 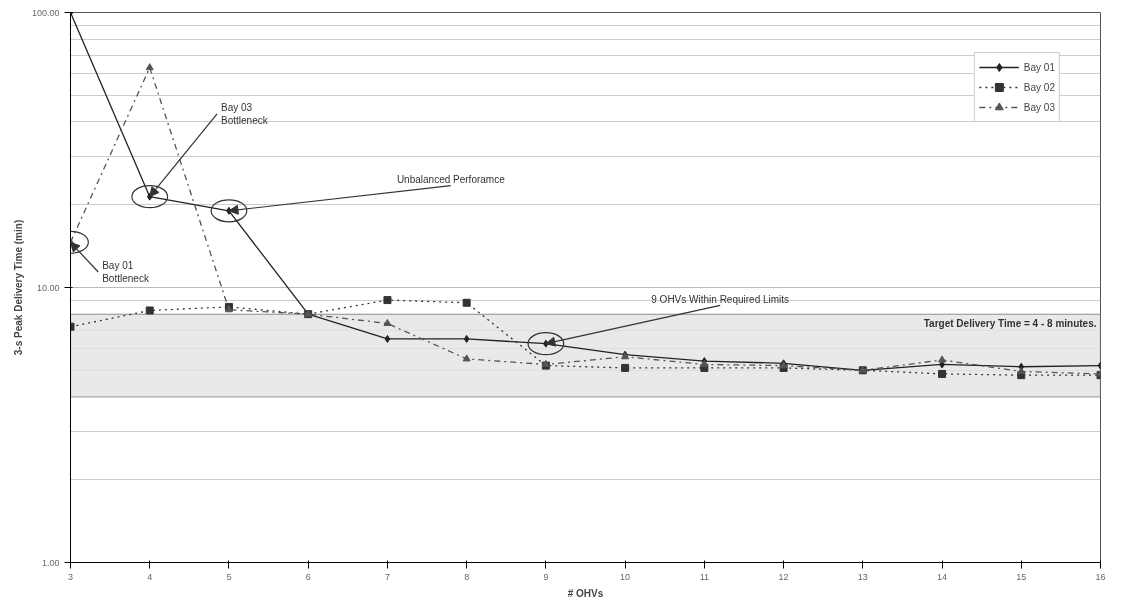 I want to click on y-axis-title: 3-s Peak Delivery Time (min), so click(x=18, y=287).